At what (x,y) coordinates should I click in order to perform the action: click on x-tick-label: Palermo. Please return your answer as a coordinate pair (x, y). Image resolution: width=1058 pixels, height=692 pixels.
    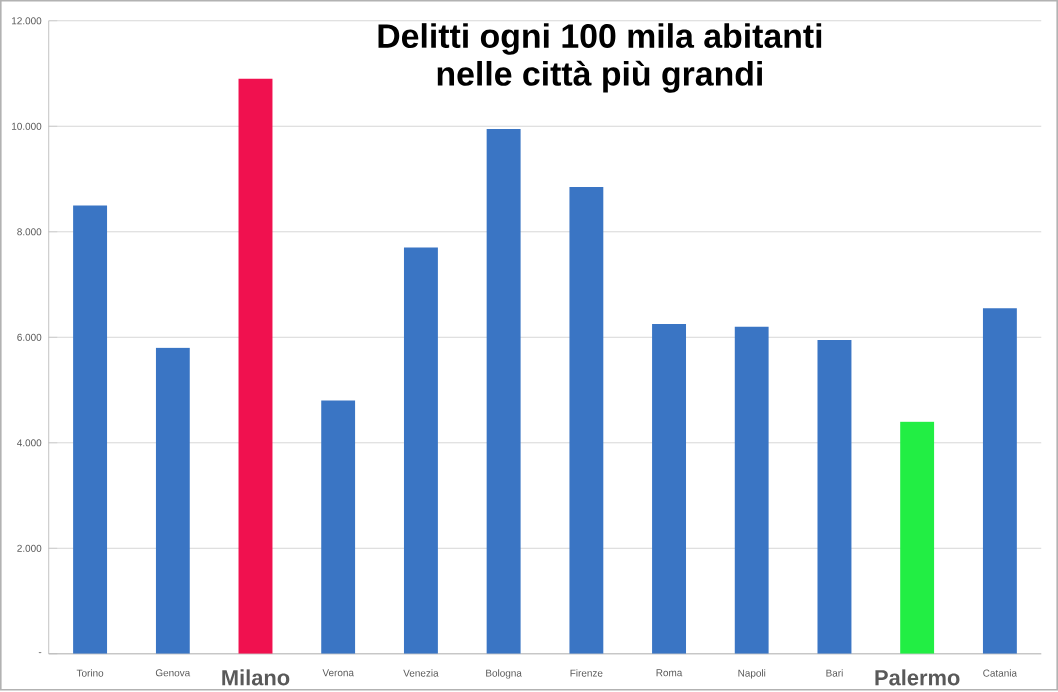
    Looking at the image, I should click on (917, 677).